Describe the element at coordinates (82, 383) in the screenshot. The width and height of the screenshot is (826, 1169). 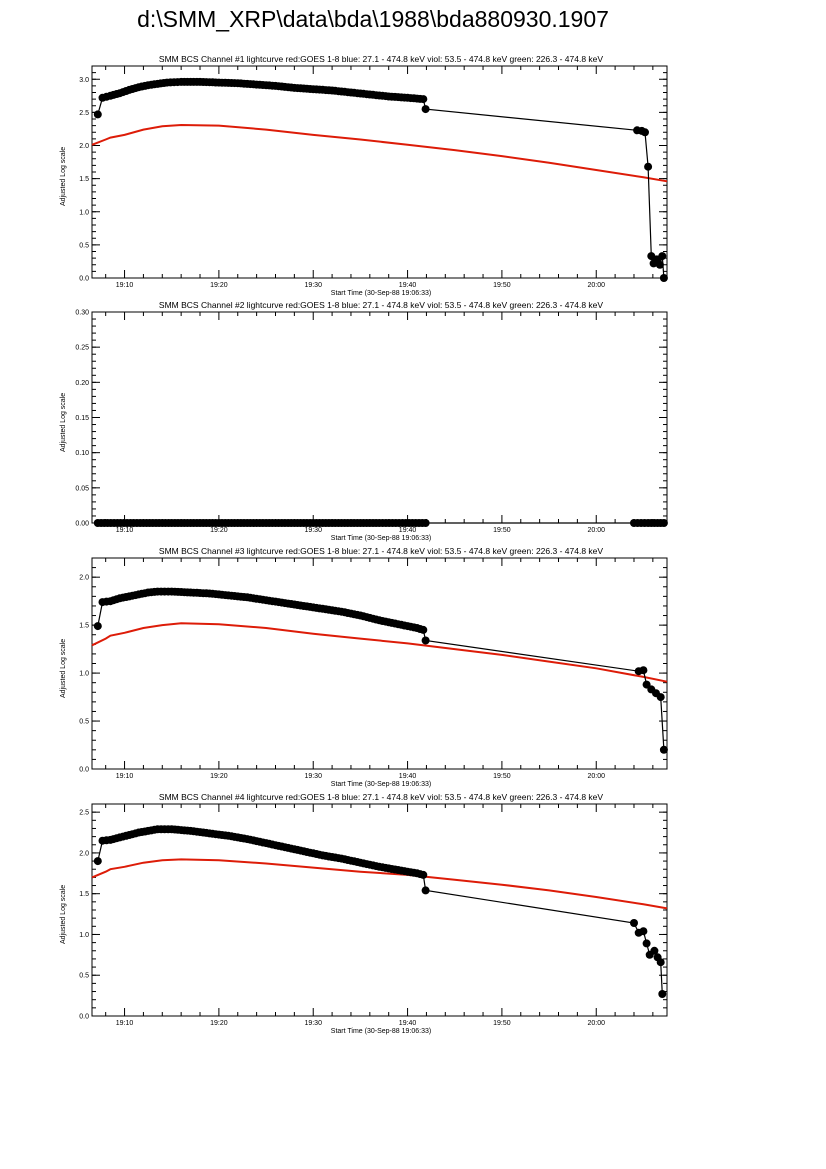
I see `y-tick-label: 0.20` at that location.